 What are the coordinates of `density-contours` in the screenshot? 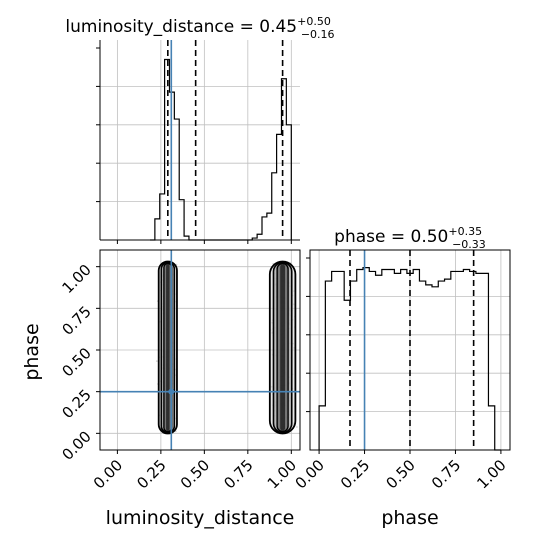 It's located at (227, 347).